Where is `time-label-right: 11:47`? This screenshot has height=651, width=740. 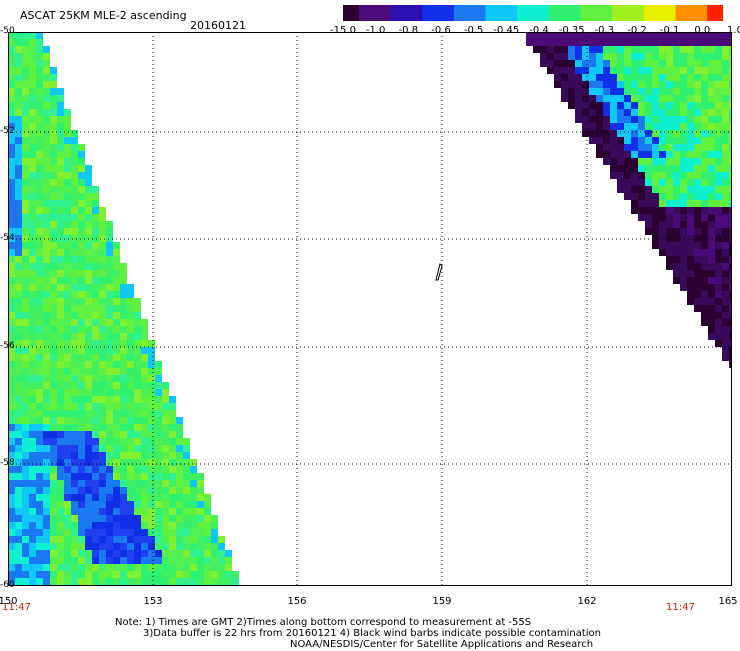
time-label-right: 11:47 is located at coordinates (680, 607).